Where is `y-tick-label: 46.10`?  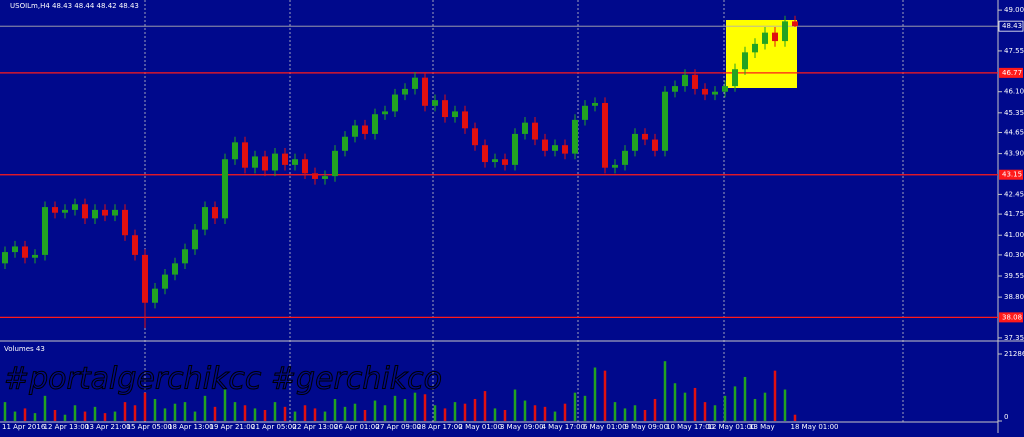
y-tick-label: 46.10 is located at coordinates (1014, 92).